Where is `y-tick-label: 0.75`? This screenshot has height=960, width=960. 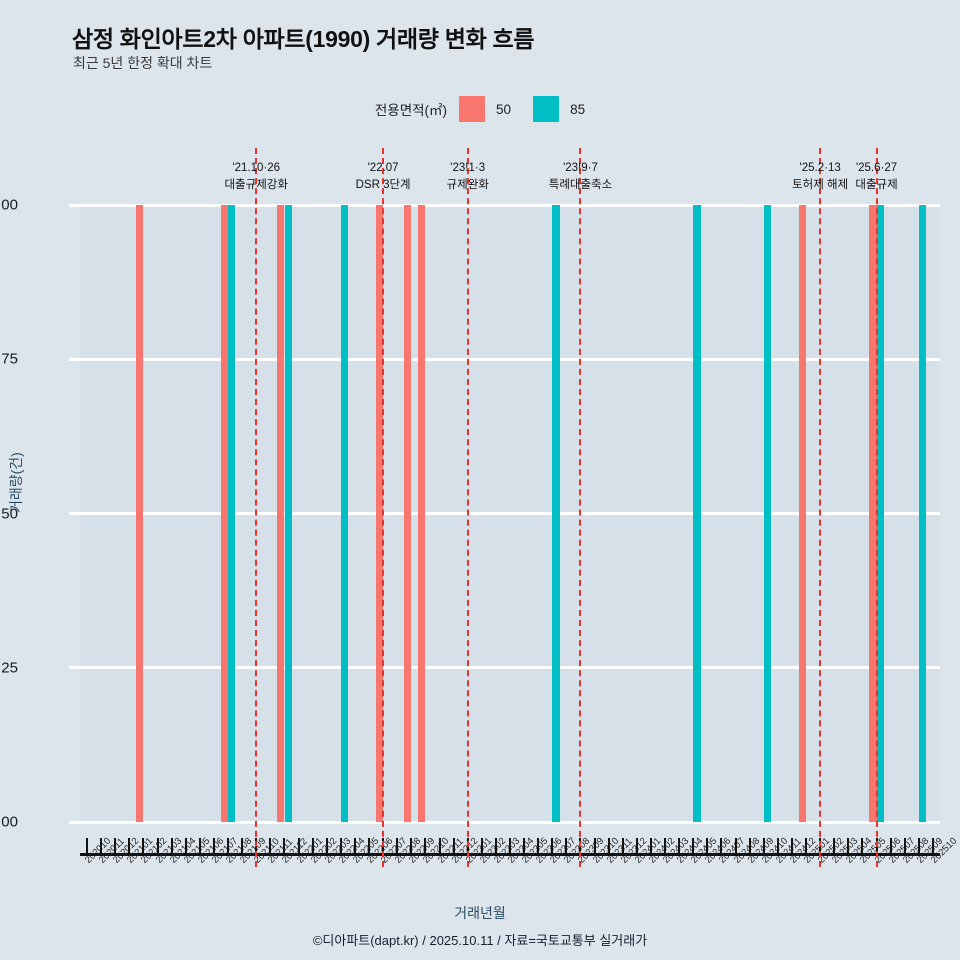 y-tick-label: 0.75 is located at coordinates (9, 359).